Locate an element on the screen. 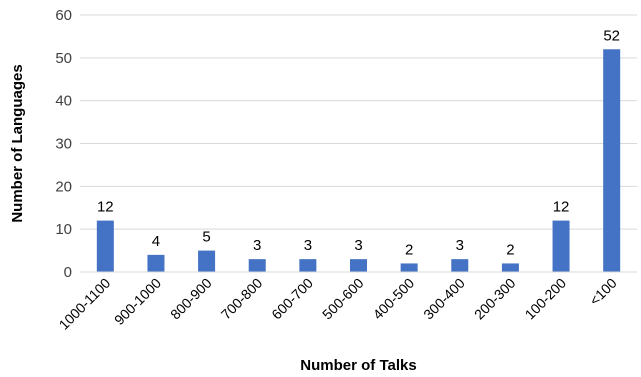  x-tick-label: 600-700 is located at coordinates (292, 299).